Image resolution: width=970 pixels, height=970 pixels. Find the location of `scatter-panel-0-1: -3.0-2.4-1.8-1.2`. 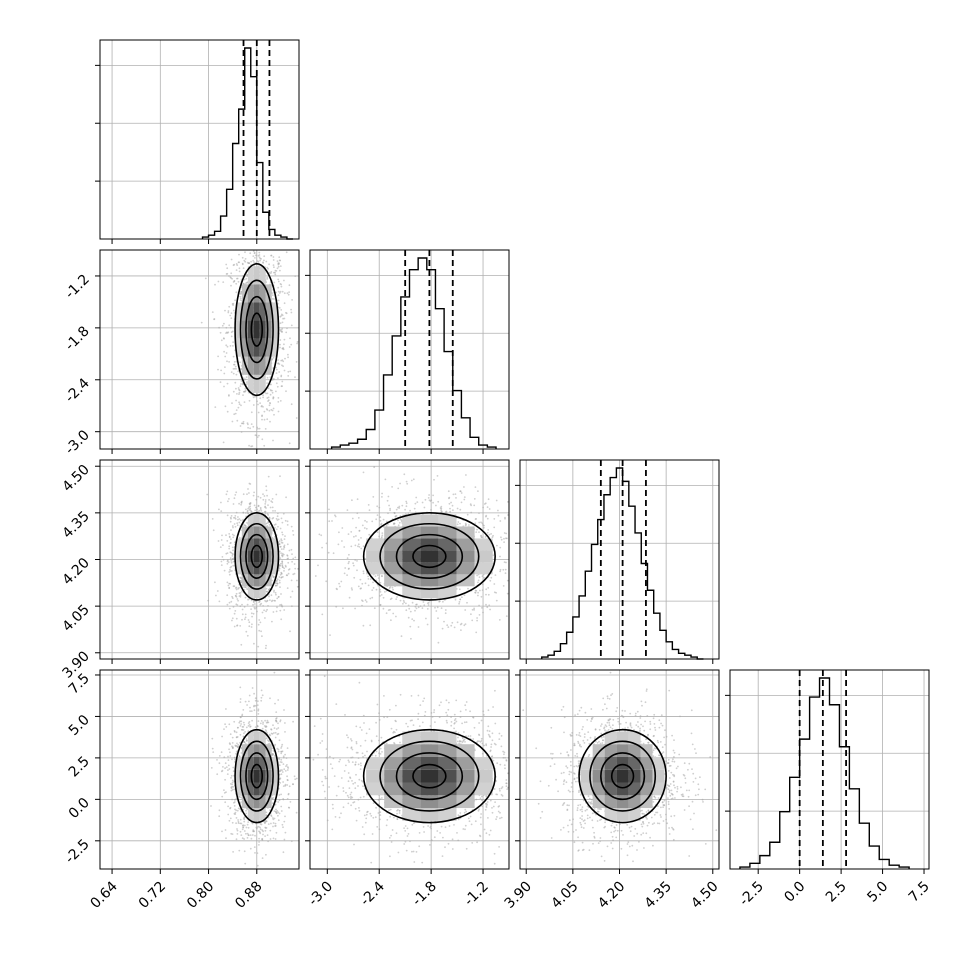

scatter-panel-0-1: -3.0-2.4-1.8-1.2 is located at coordinates (181, 353).